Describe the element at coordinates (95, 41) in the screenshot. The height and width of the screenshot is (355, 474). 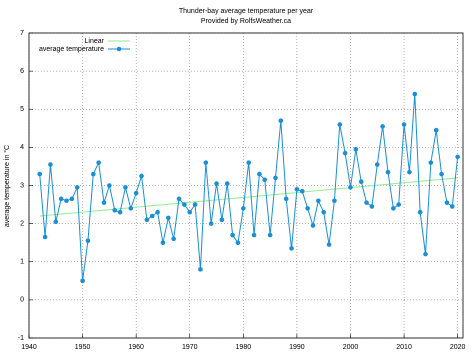
I see `legend-label: Linear` at that location.